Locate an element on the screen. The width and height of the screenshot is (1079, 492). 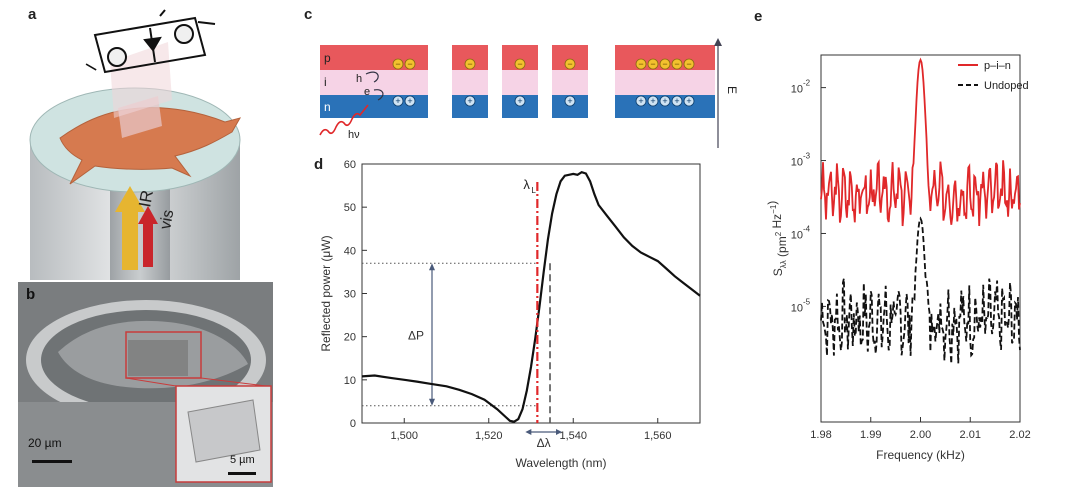
x-axis-label: Frequency (kHz) is located at coordinates (920, 455).